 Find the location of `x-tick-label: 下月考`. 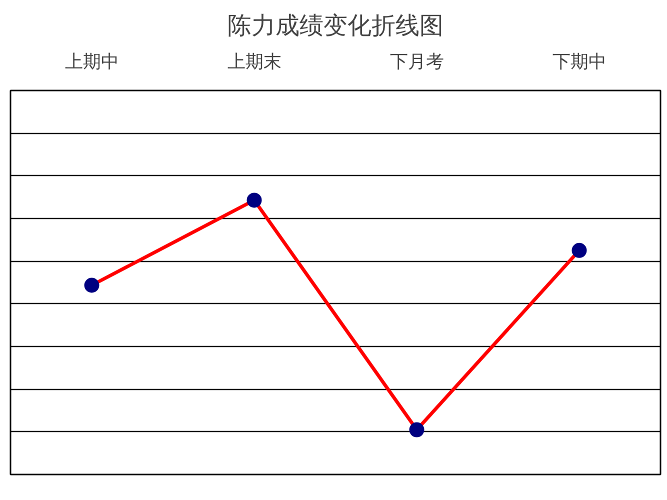

x-tick-label: 下月考 is located at coordinates (417, 62).